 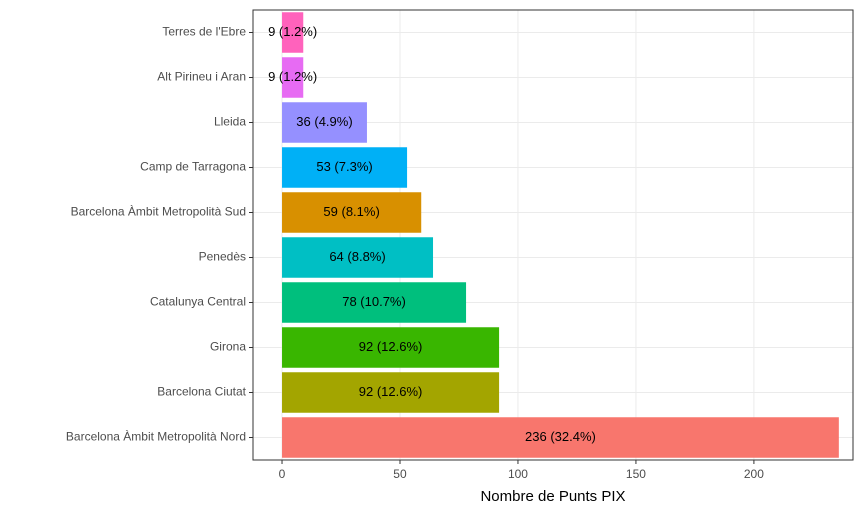 I want to click on data-label: 236 (32.4%), so click(x=560, y=436).